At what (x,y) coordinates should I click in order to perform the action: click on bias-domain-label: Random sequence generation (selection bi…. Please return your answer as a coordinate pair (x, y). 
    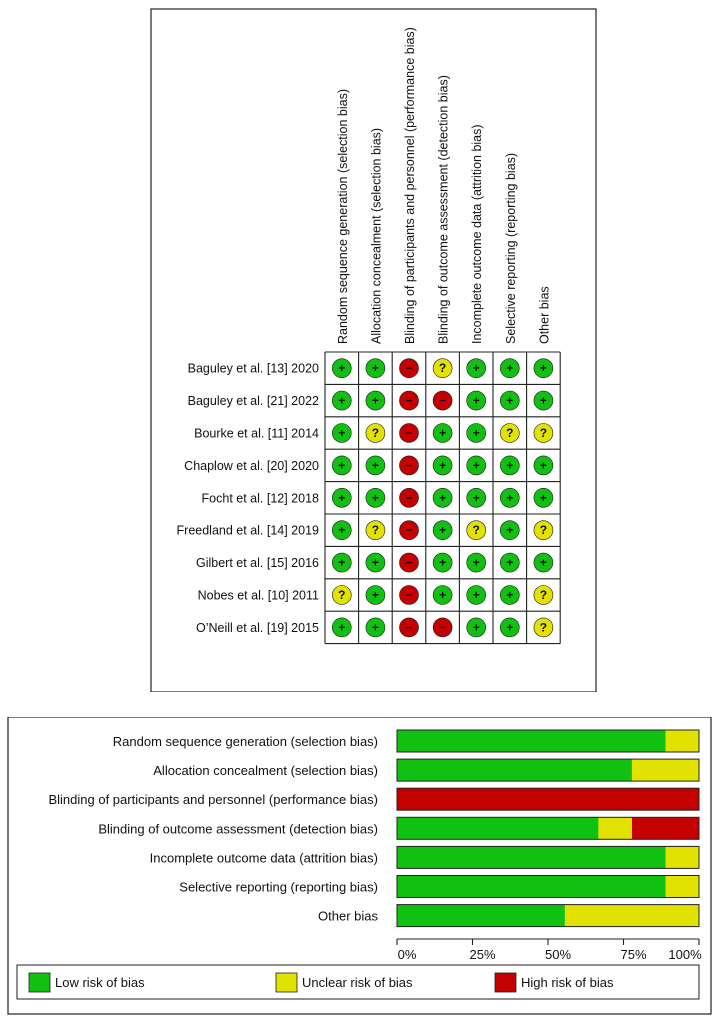
    Looking at the image, I should click on (245, 741).